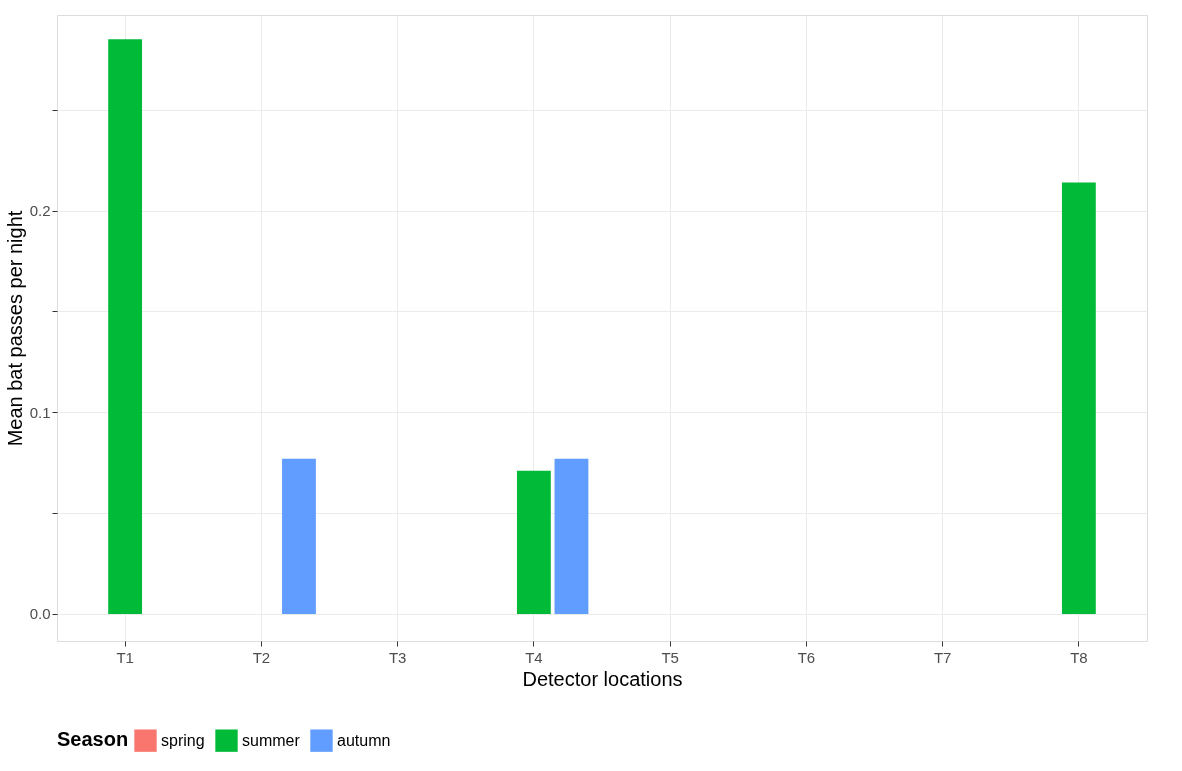  Describe the element at coordinates (271, 740) in the screenshot. I see `legend-label: summer` at that location.